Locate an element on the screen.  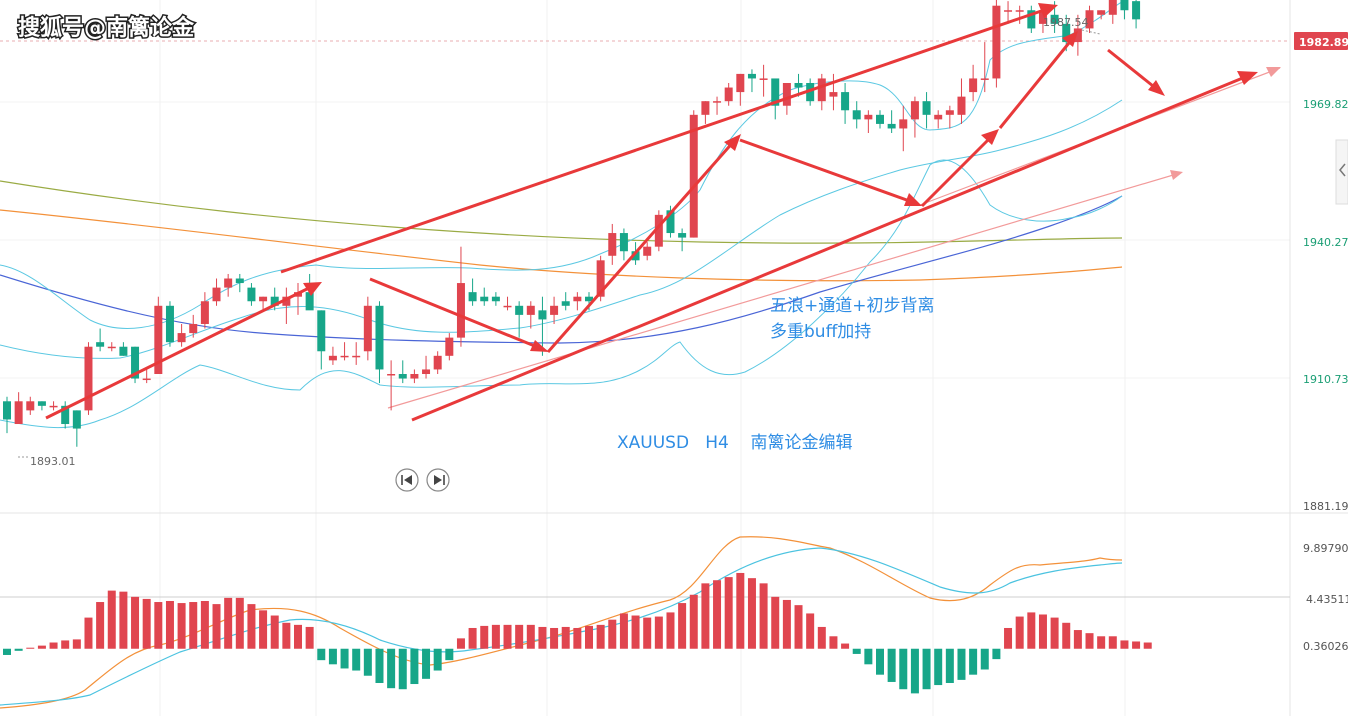
macd-axis: 9.89790 4.43511 0.36026 is located at coordinates (1325, 597).